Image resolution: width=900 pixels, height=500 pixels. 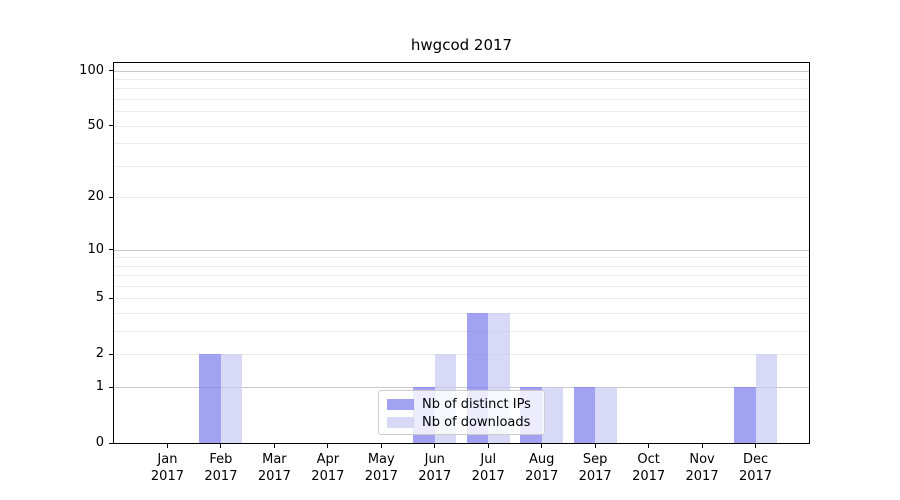 I want to click on bar-nb-of-distinct-ips-dec, so click(x=745, y=415).